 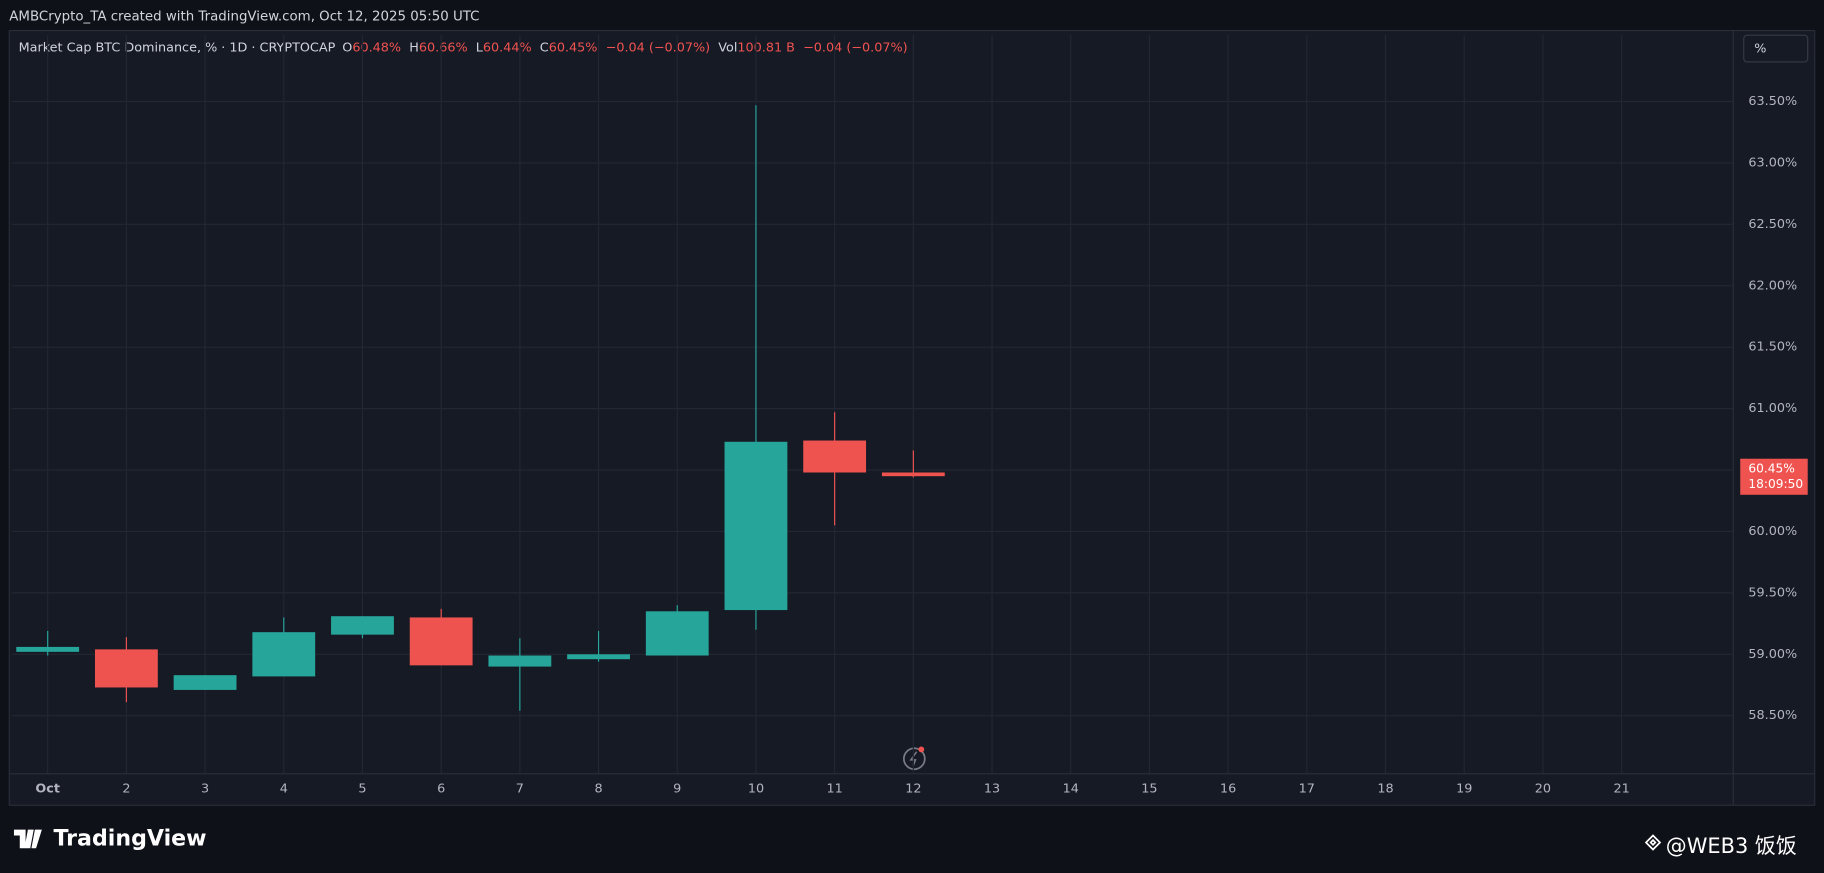 What do you see at coordinates (441, 788) in the screenshot?
I see `x-tick-label: 6` at bounding box center [441, 788].